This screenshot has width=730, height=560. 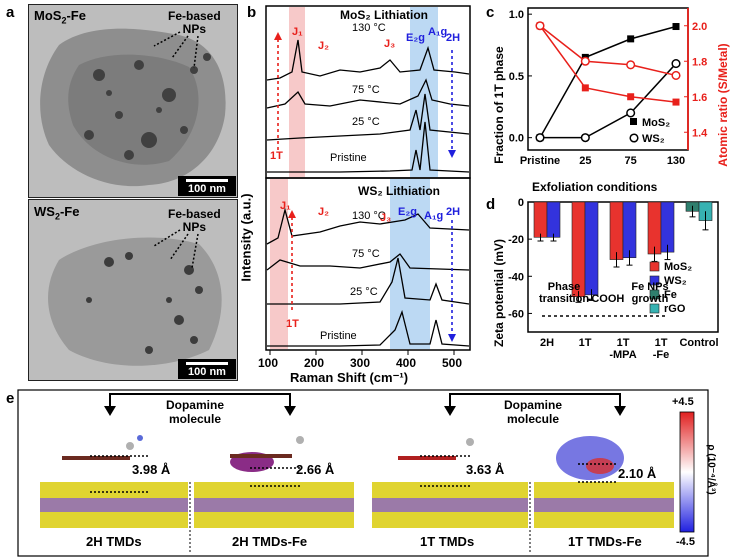 What do you see at coordinates (535, 400) in the screenshot?
I see `dopamine-bracket-right` at bounding box center [535, 400].